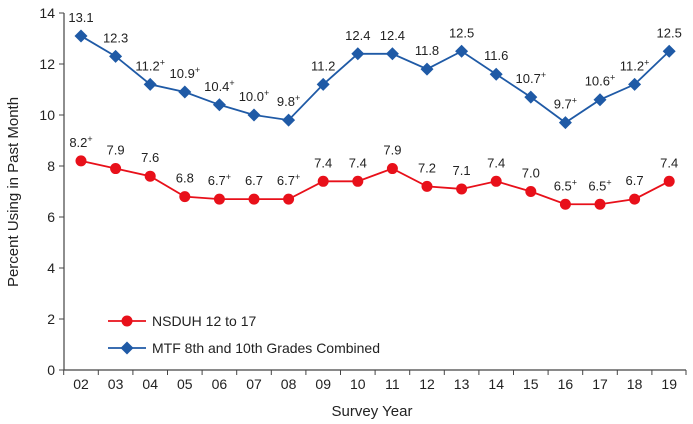 The image size is (693, 424). Describe the element at coordinates (51, 319) in the screenshot. I see `y-tick-label: 2` at that location.